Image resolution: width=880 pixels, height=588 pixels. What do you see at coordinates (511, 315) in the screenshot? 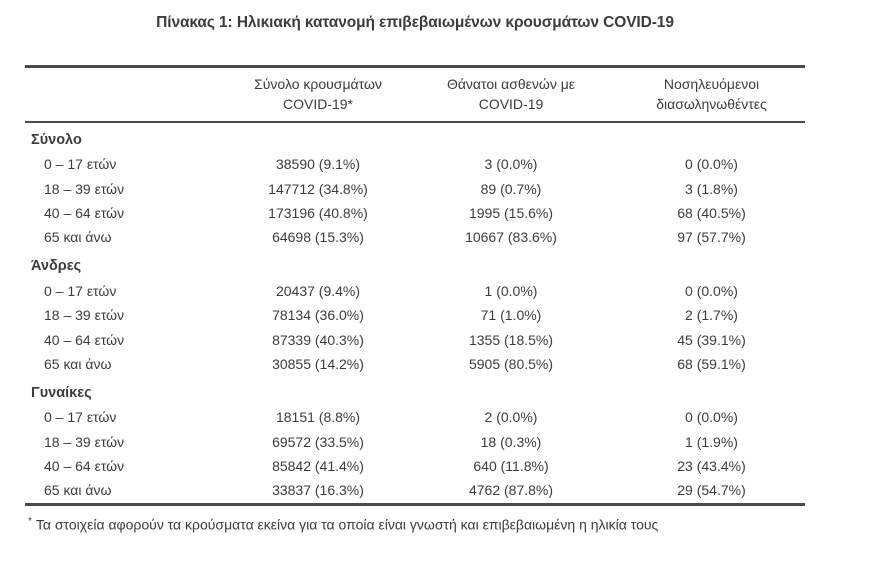
I see `cell-deaths: 71 (1.0%)` at bounding box center [511, 315].